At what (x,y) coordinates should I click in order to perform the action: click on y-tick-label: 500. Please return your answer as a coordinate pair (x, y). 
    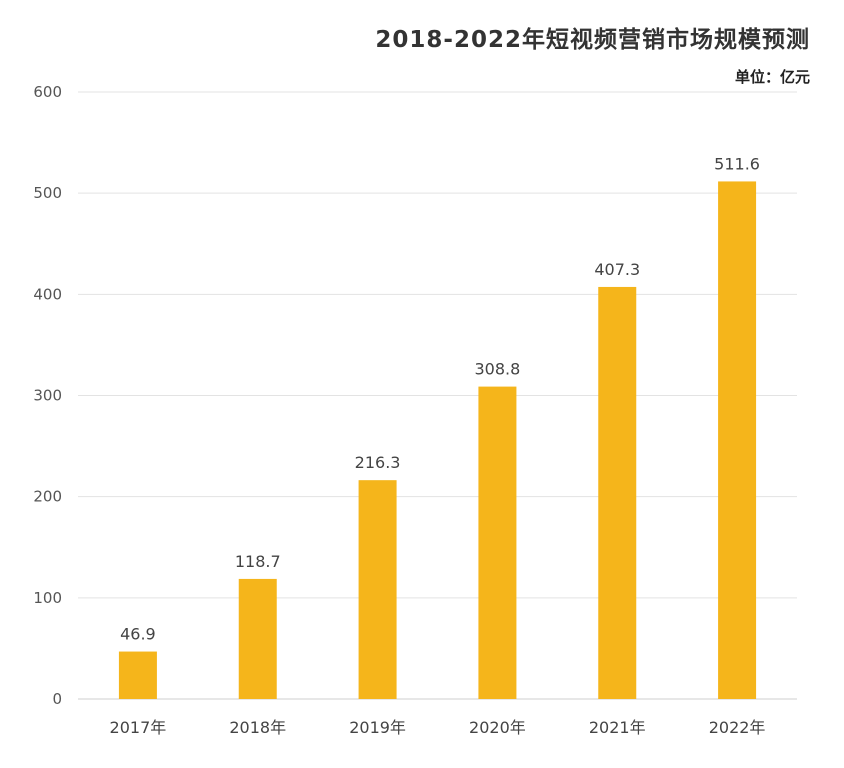
    Looking at the image, I should click on (47, 193).